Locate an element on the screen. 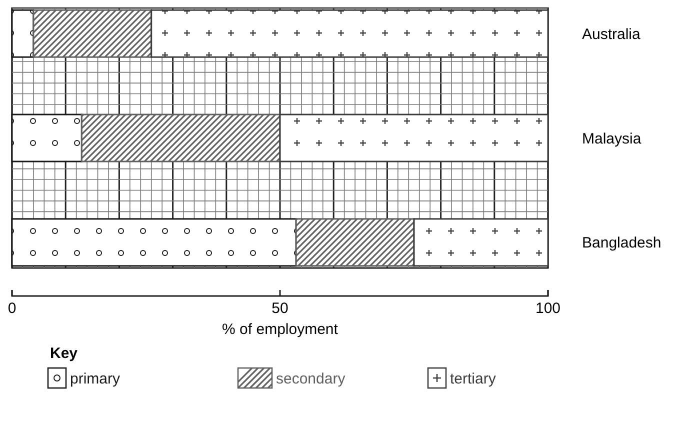 The image size is (684, 424). text: tertiary is located at coordinates (473, 379).